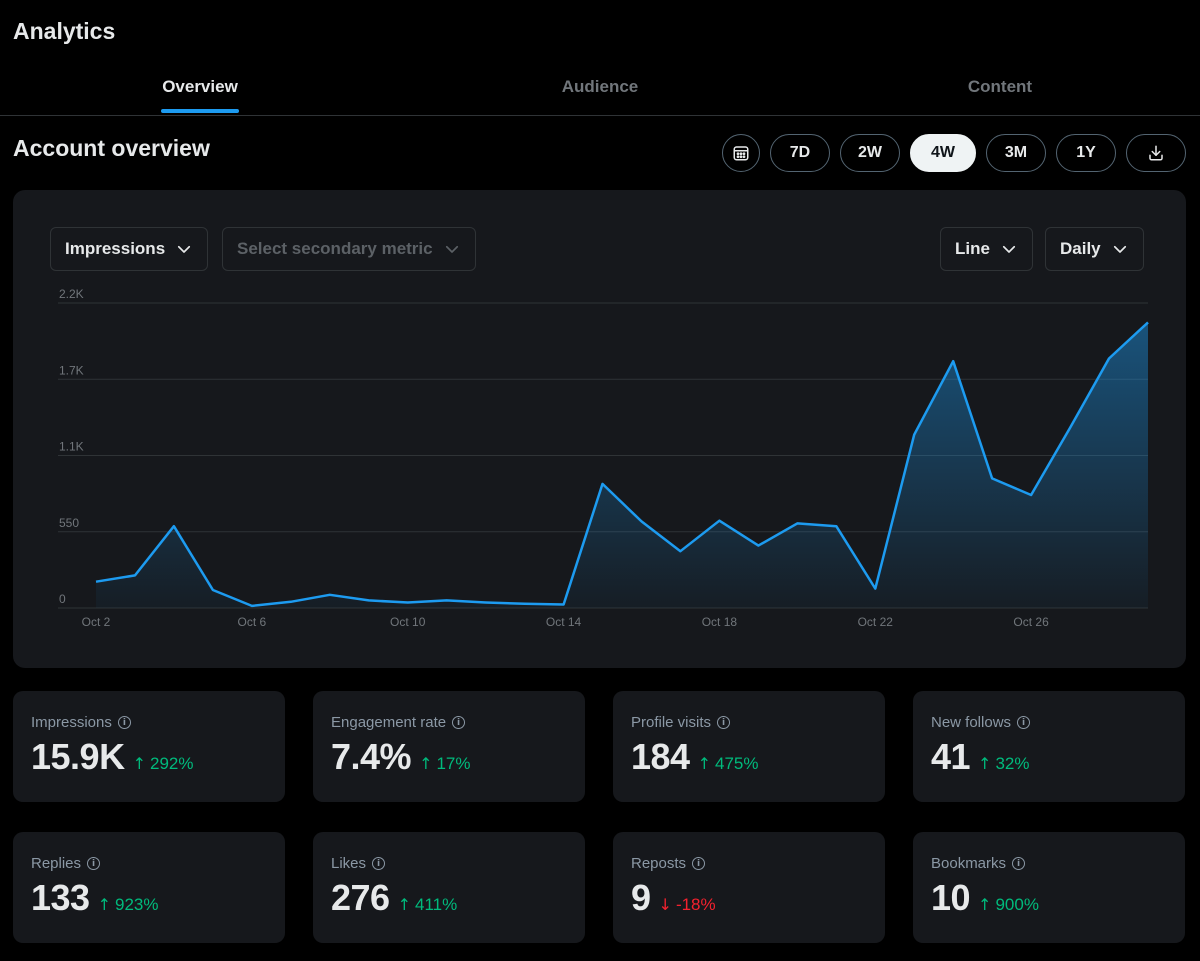 The image size is (1200, 961). Describe the element at coordinates (394, 898) in the screenshot. I see `stat-row: 276 ↑ 411%` at that location.